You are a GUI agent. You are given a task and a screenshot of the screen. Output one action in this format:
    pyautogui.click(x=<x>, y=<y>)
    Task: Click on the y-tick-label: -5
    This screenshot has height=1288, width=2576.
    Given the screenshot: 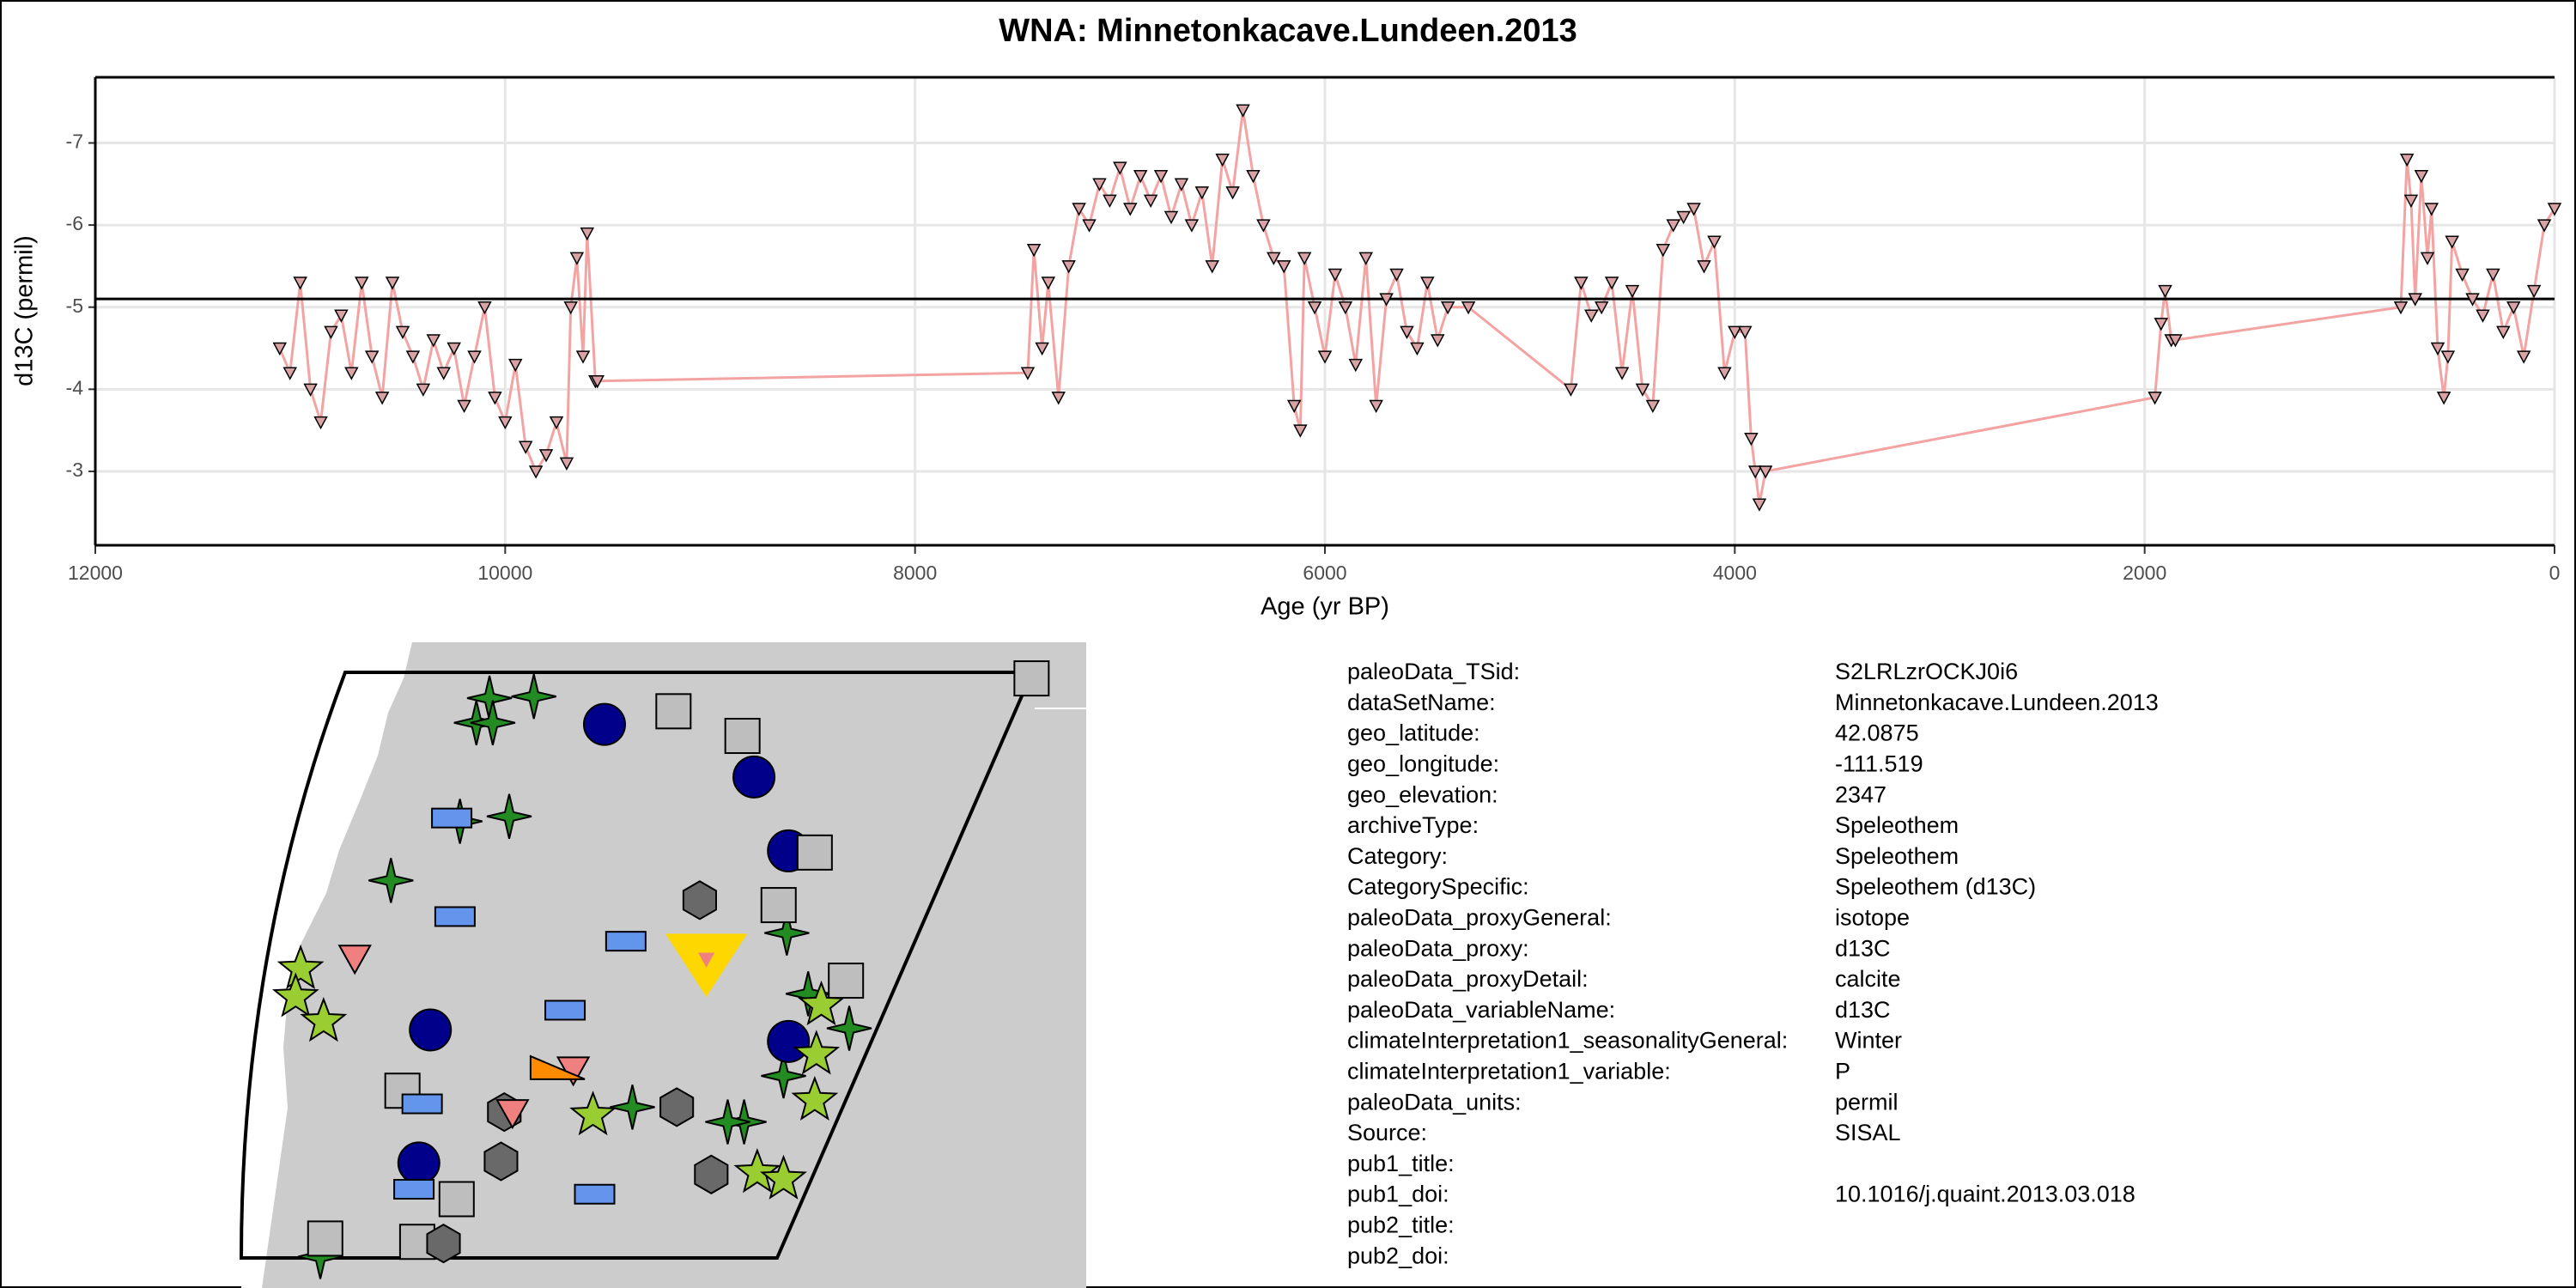 What is the action you would take?
    pyautogui.click(x=74, y=306)
    